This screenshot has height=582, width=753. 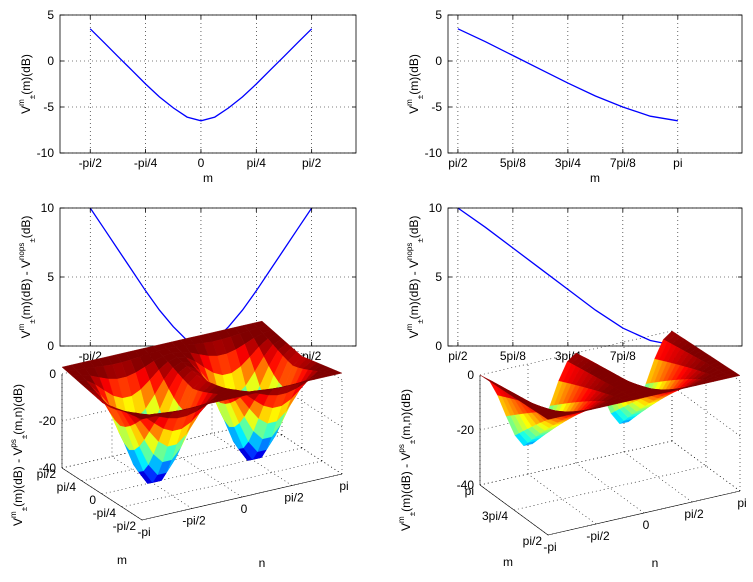 What do you see at coordinates (67, 487) in the screenshot?
I see `y-tick-label: pi/4` at bounding box center [67, 487].